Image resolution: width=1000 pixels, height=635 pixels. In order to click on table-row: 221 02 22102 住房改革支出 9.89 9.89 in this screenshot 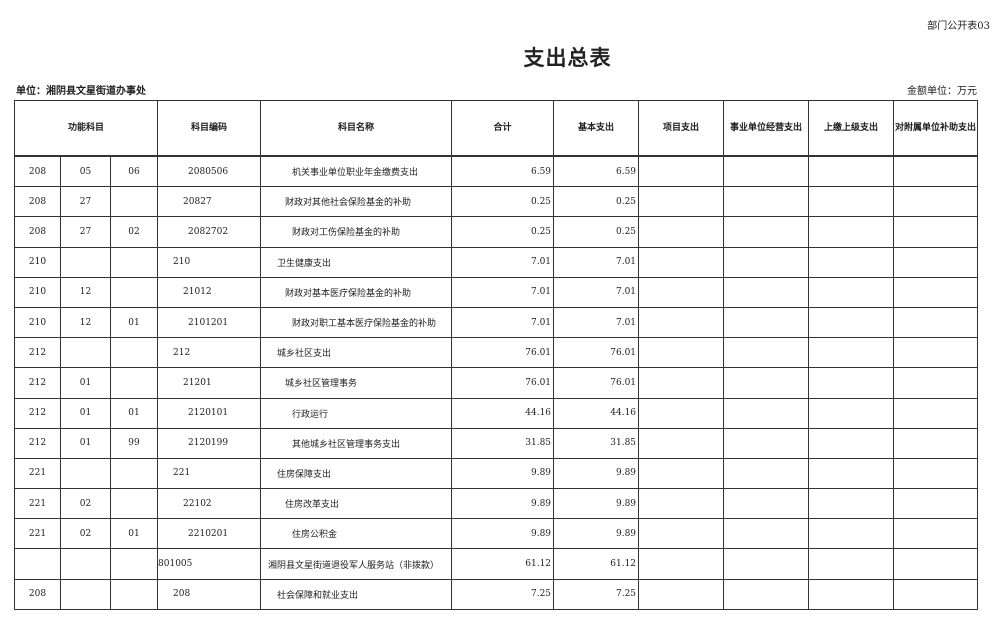, I will do `click(496, 504)`.